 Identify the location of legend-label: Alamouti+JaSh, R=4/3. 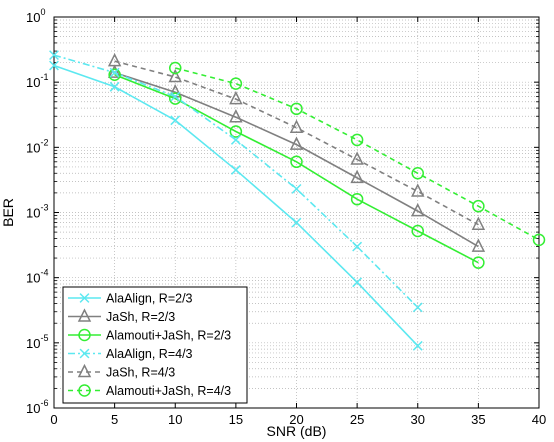
(168, 391).